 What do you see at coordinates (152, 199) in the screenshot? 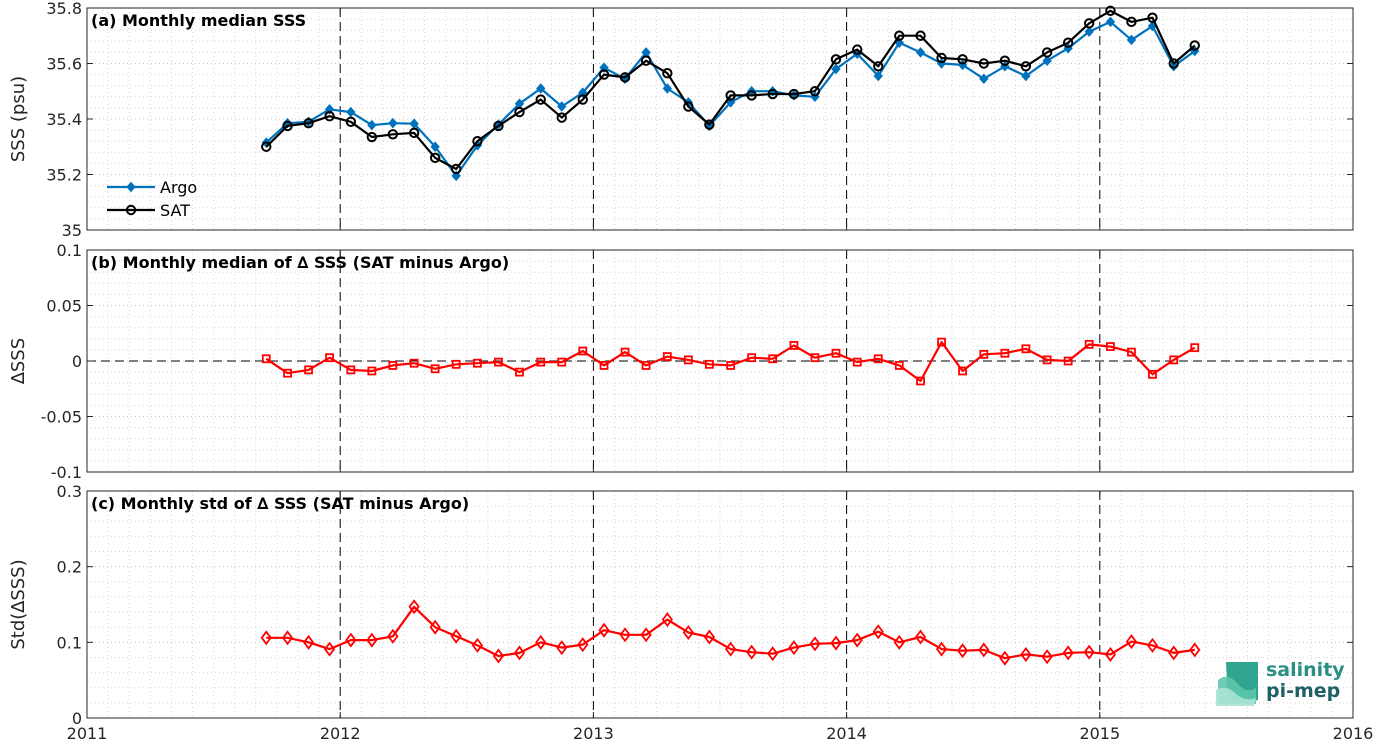
I see `legend: Argo SAT` at bounding box center [152, 199].